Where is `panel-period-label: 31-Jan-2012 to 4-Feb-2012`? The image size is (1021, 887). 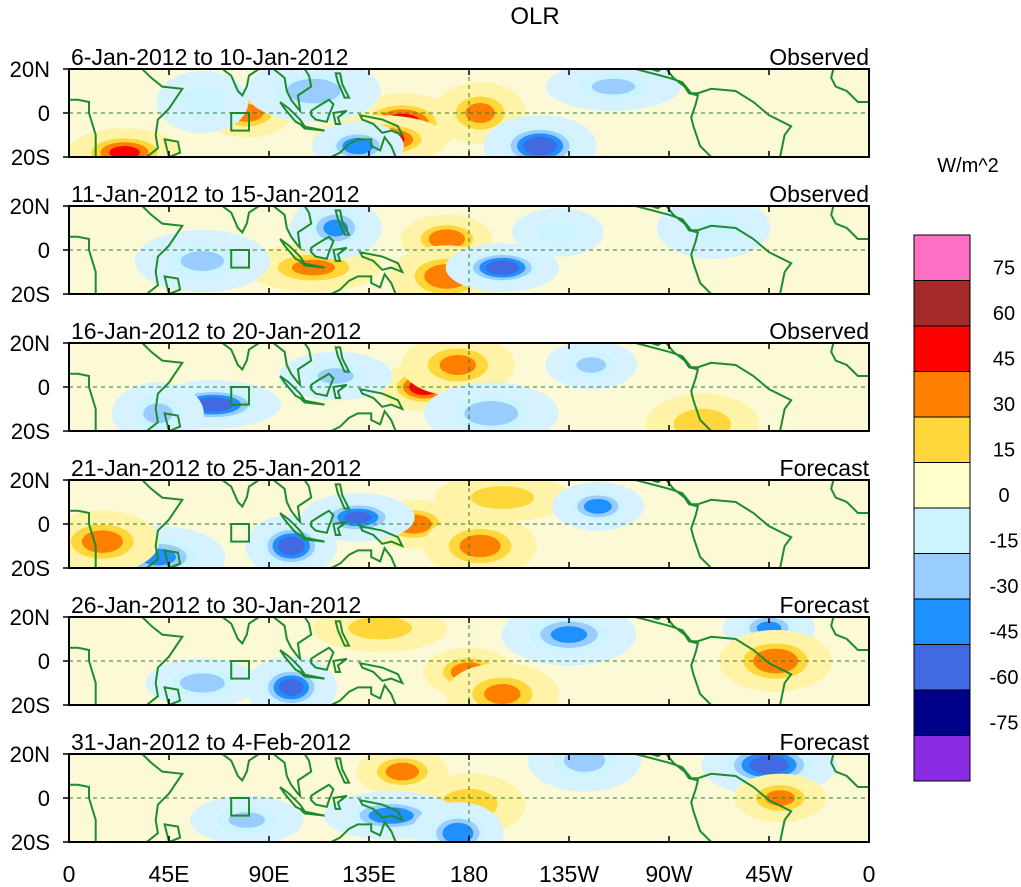 panel-period-label: 31-Jan-2012 to 4-Feb-2012 is located at coordinates (211, 742).